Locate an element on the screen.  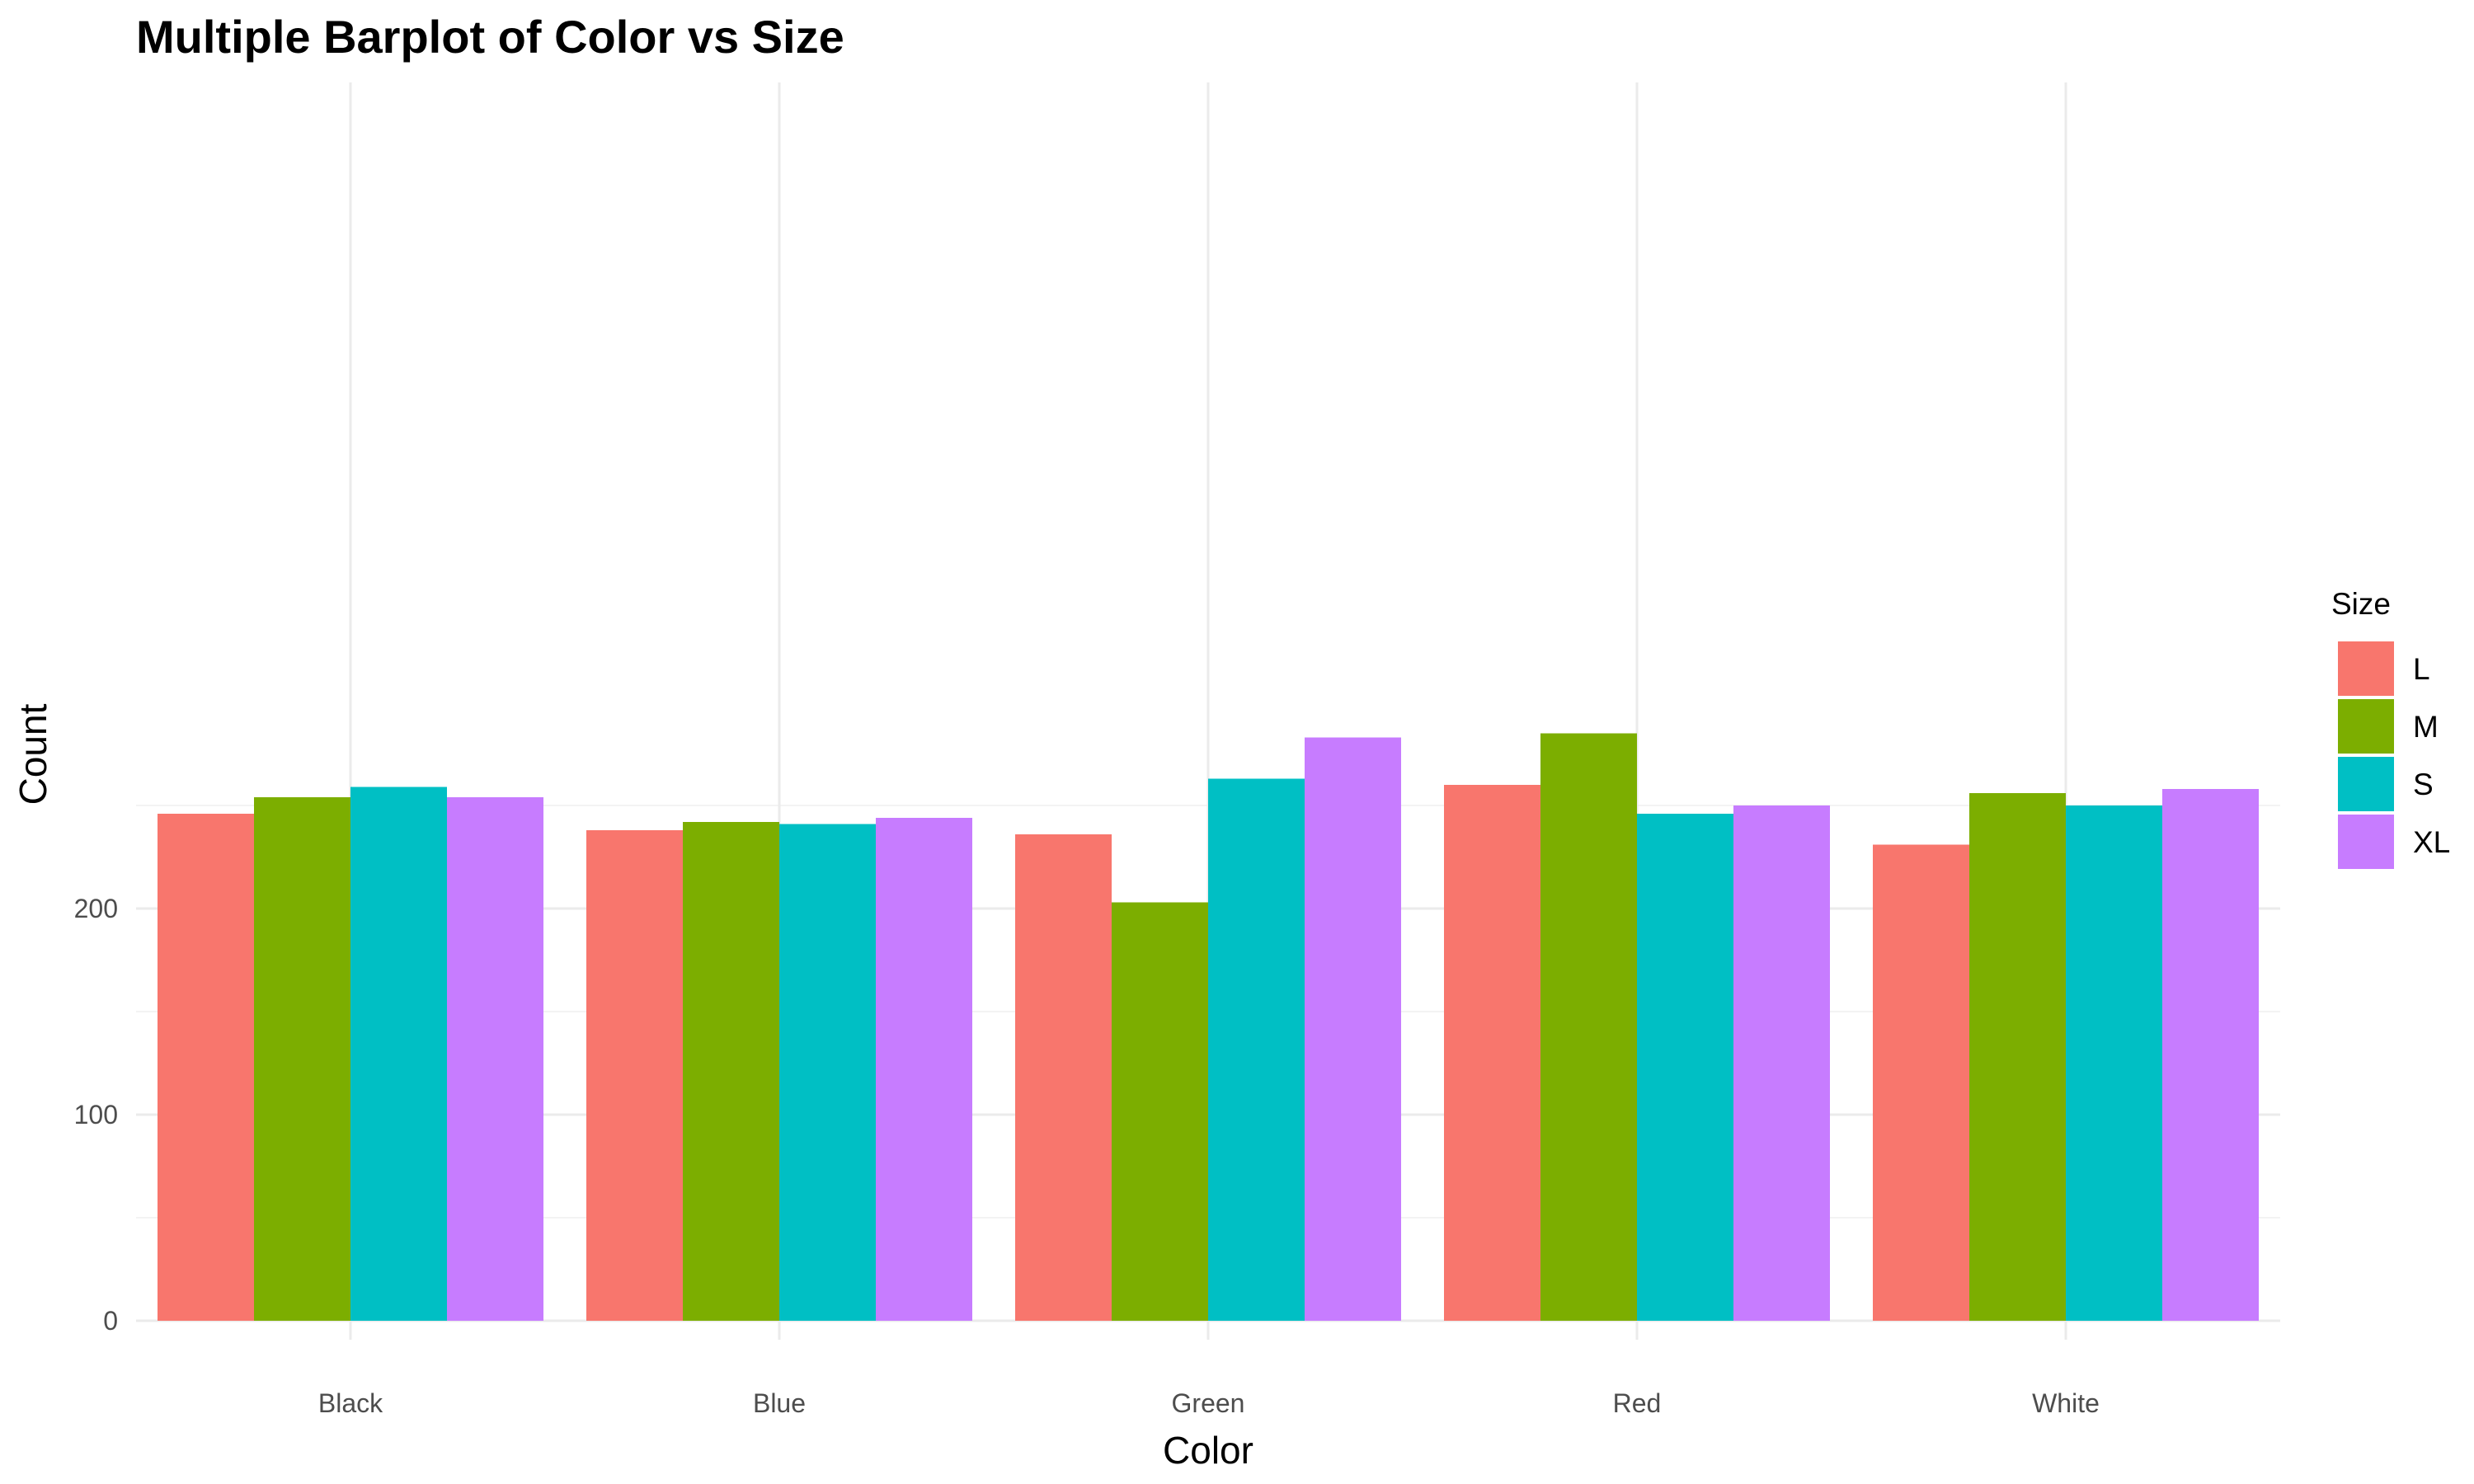
bar-black-m is located at coordinates (302, 1059).